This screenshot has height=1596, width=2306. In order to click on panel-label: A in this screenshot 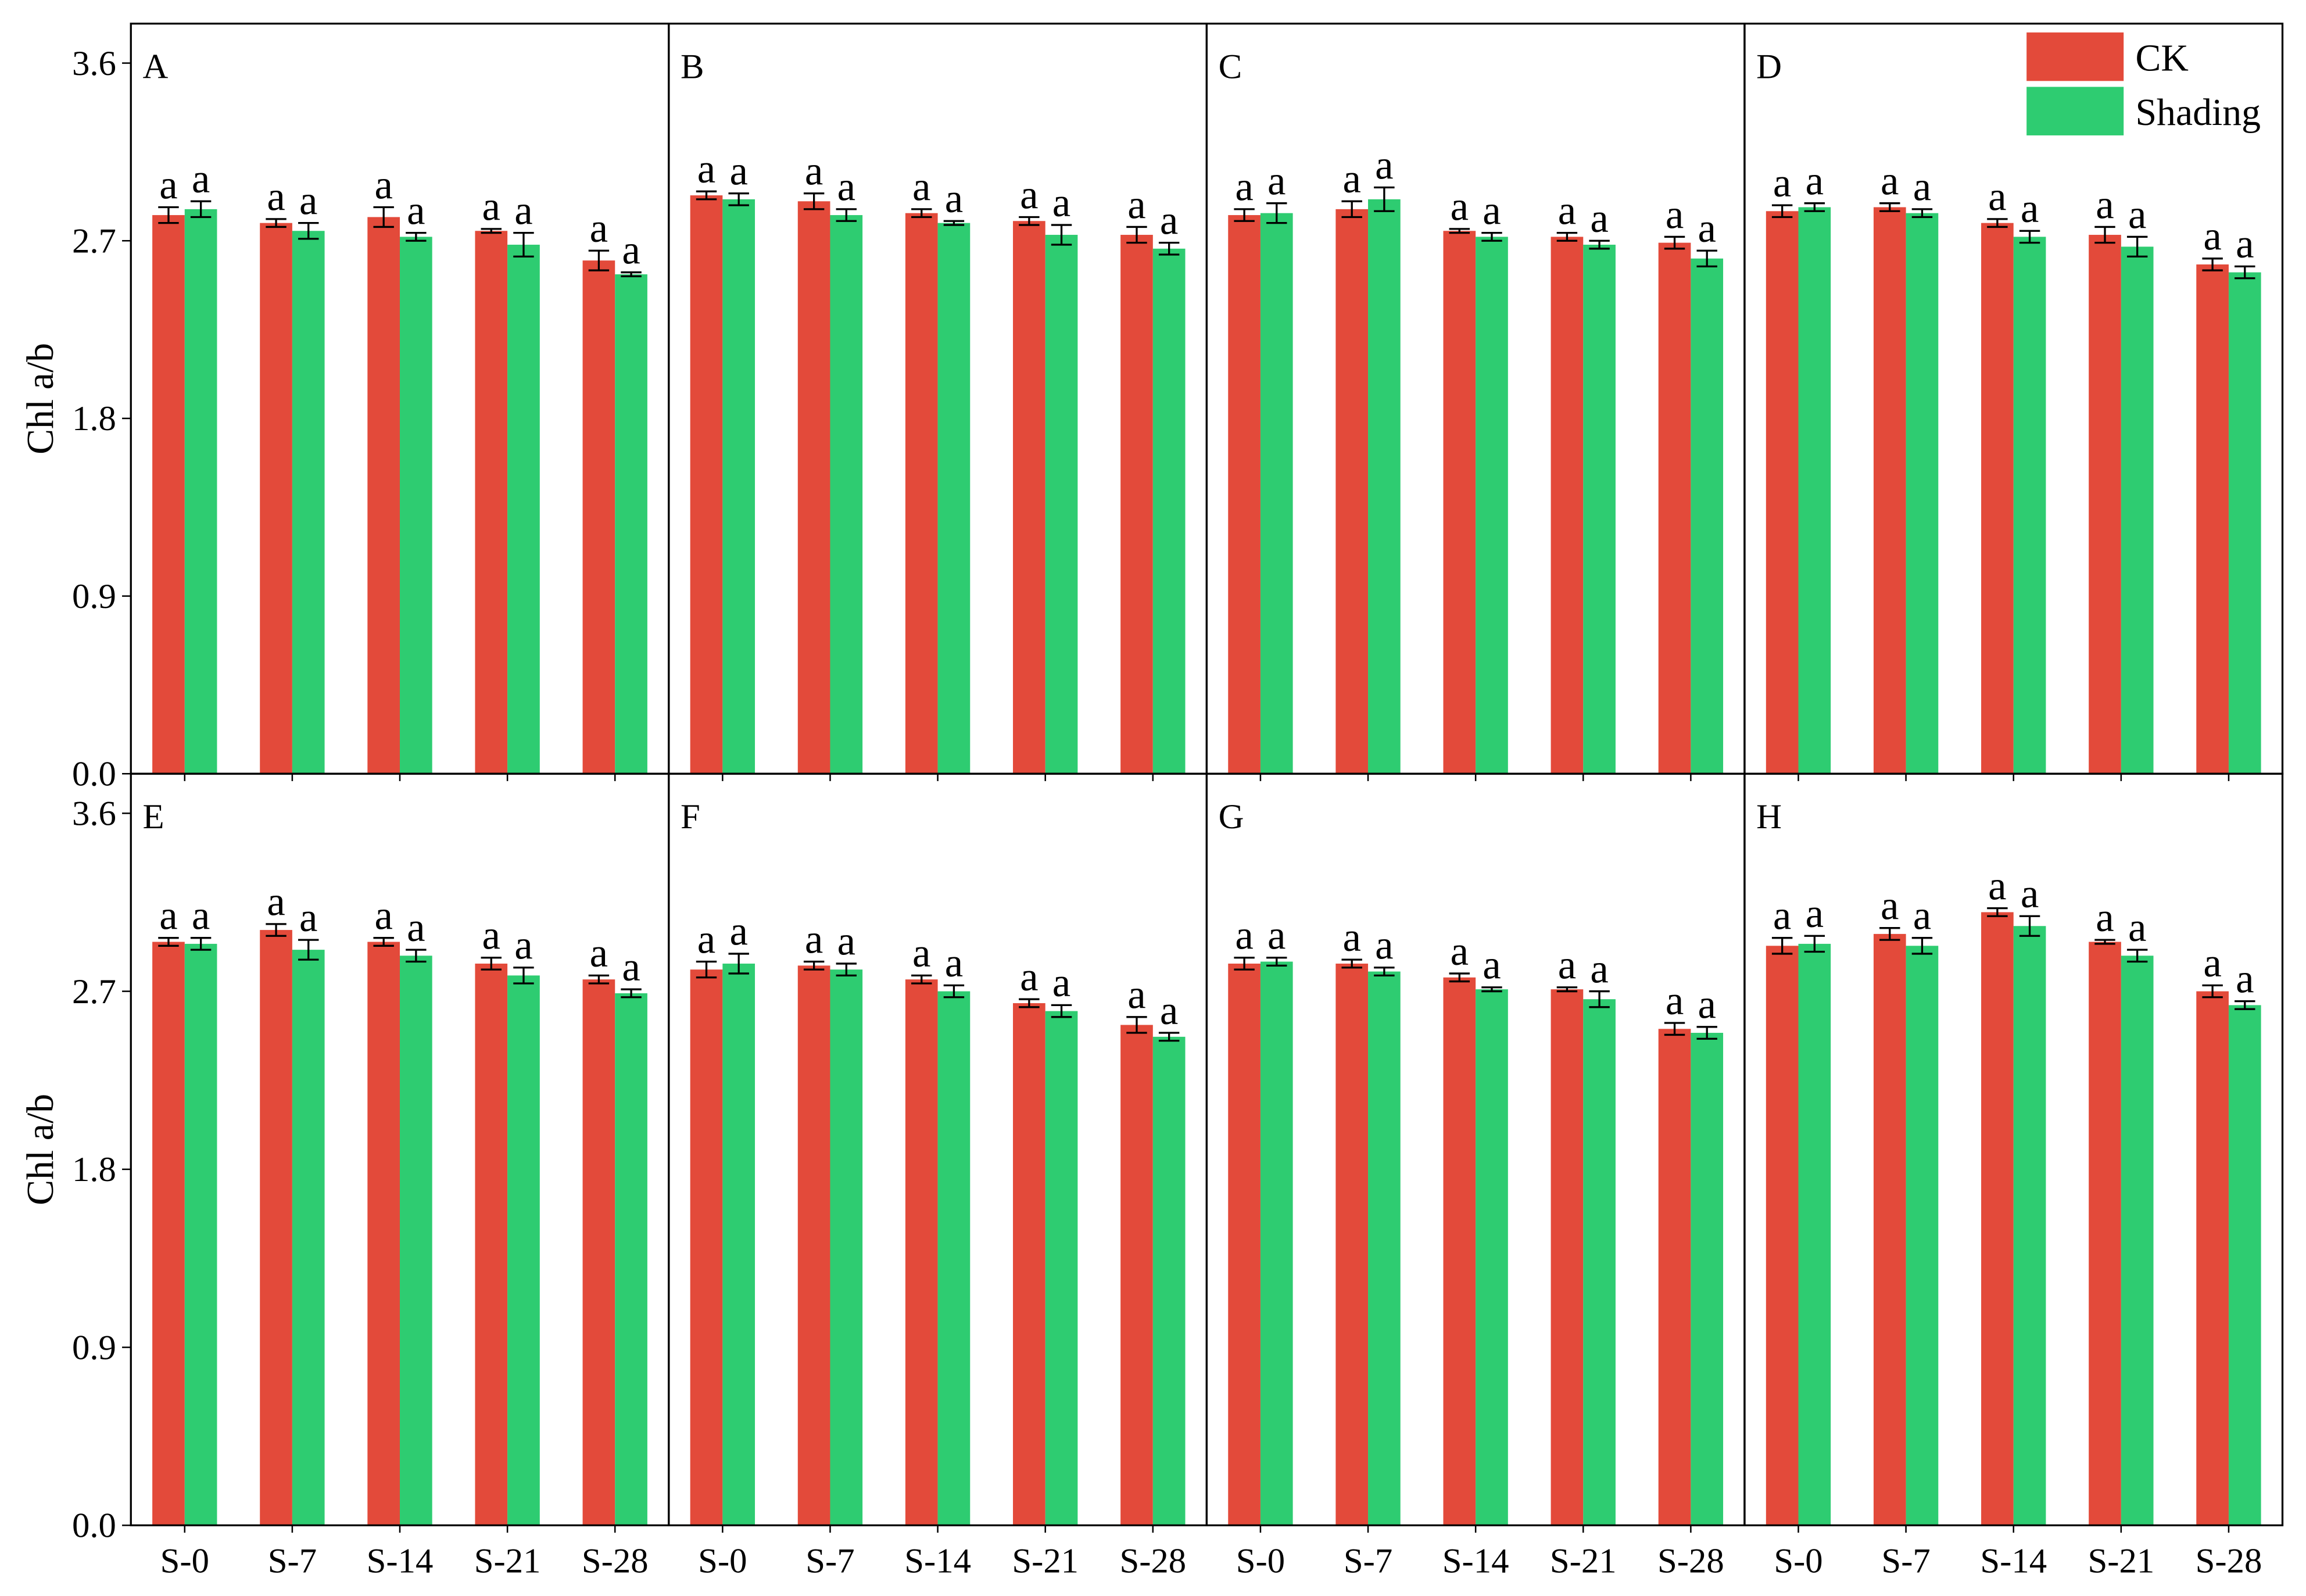, I will do `click(155, 66)`.